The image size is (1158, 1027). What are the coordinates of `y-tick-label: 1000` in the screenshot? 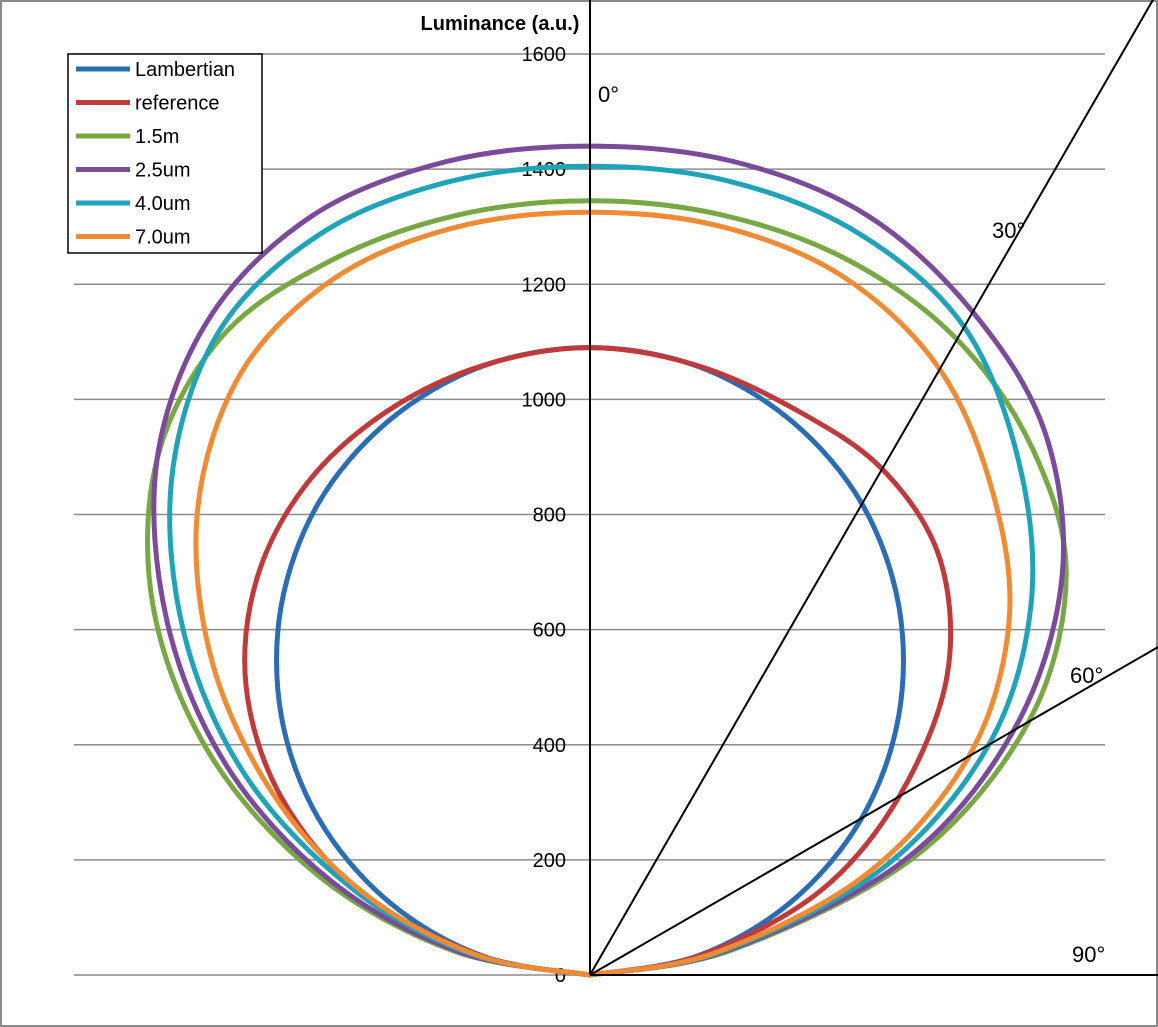 It's located at (544, 400).